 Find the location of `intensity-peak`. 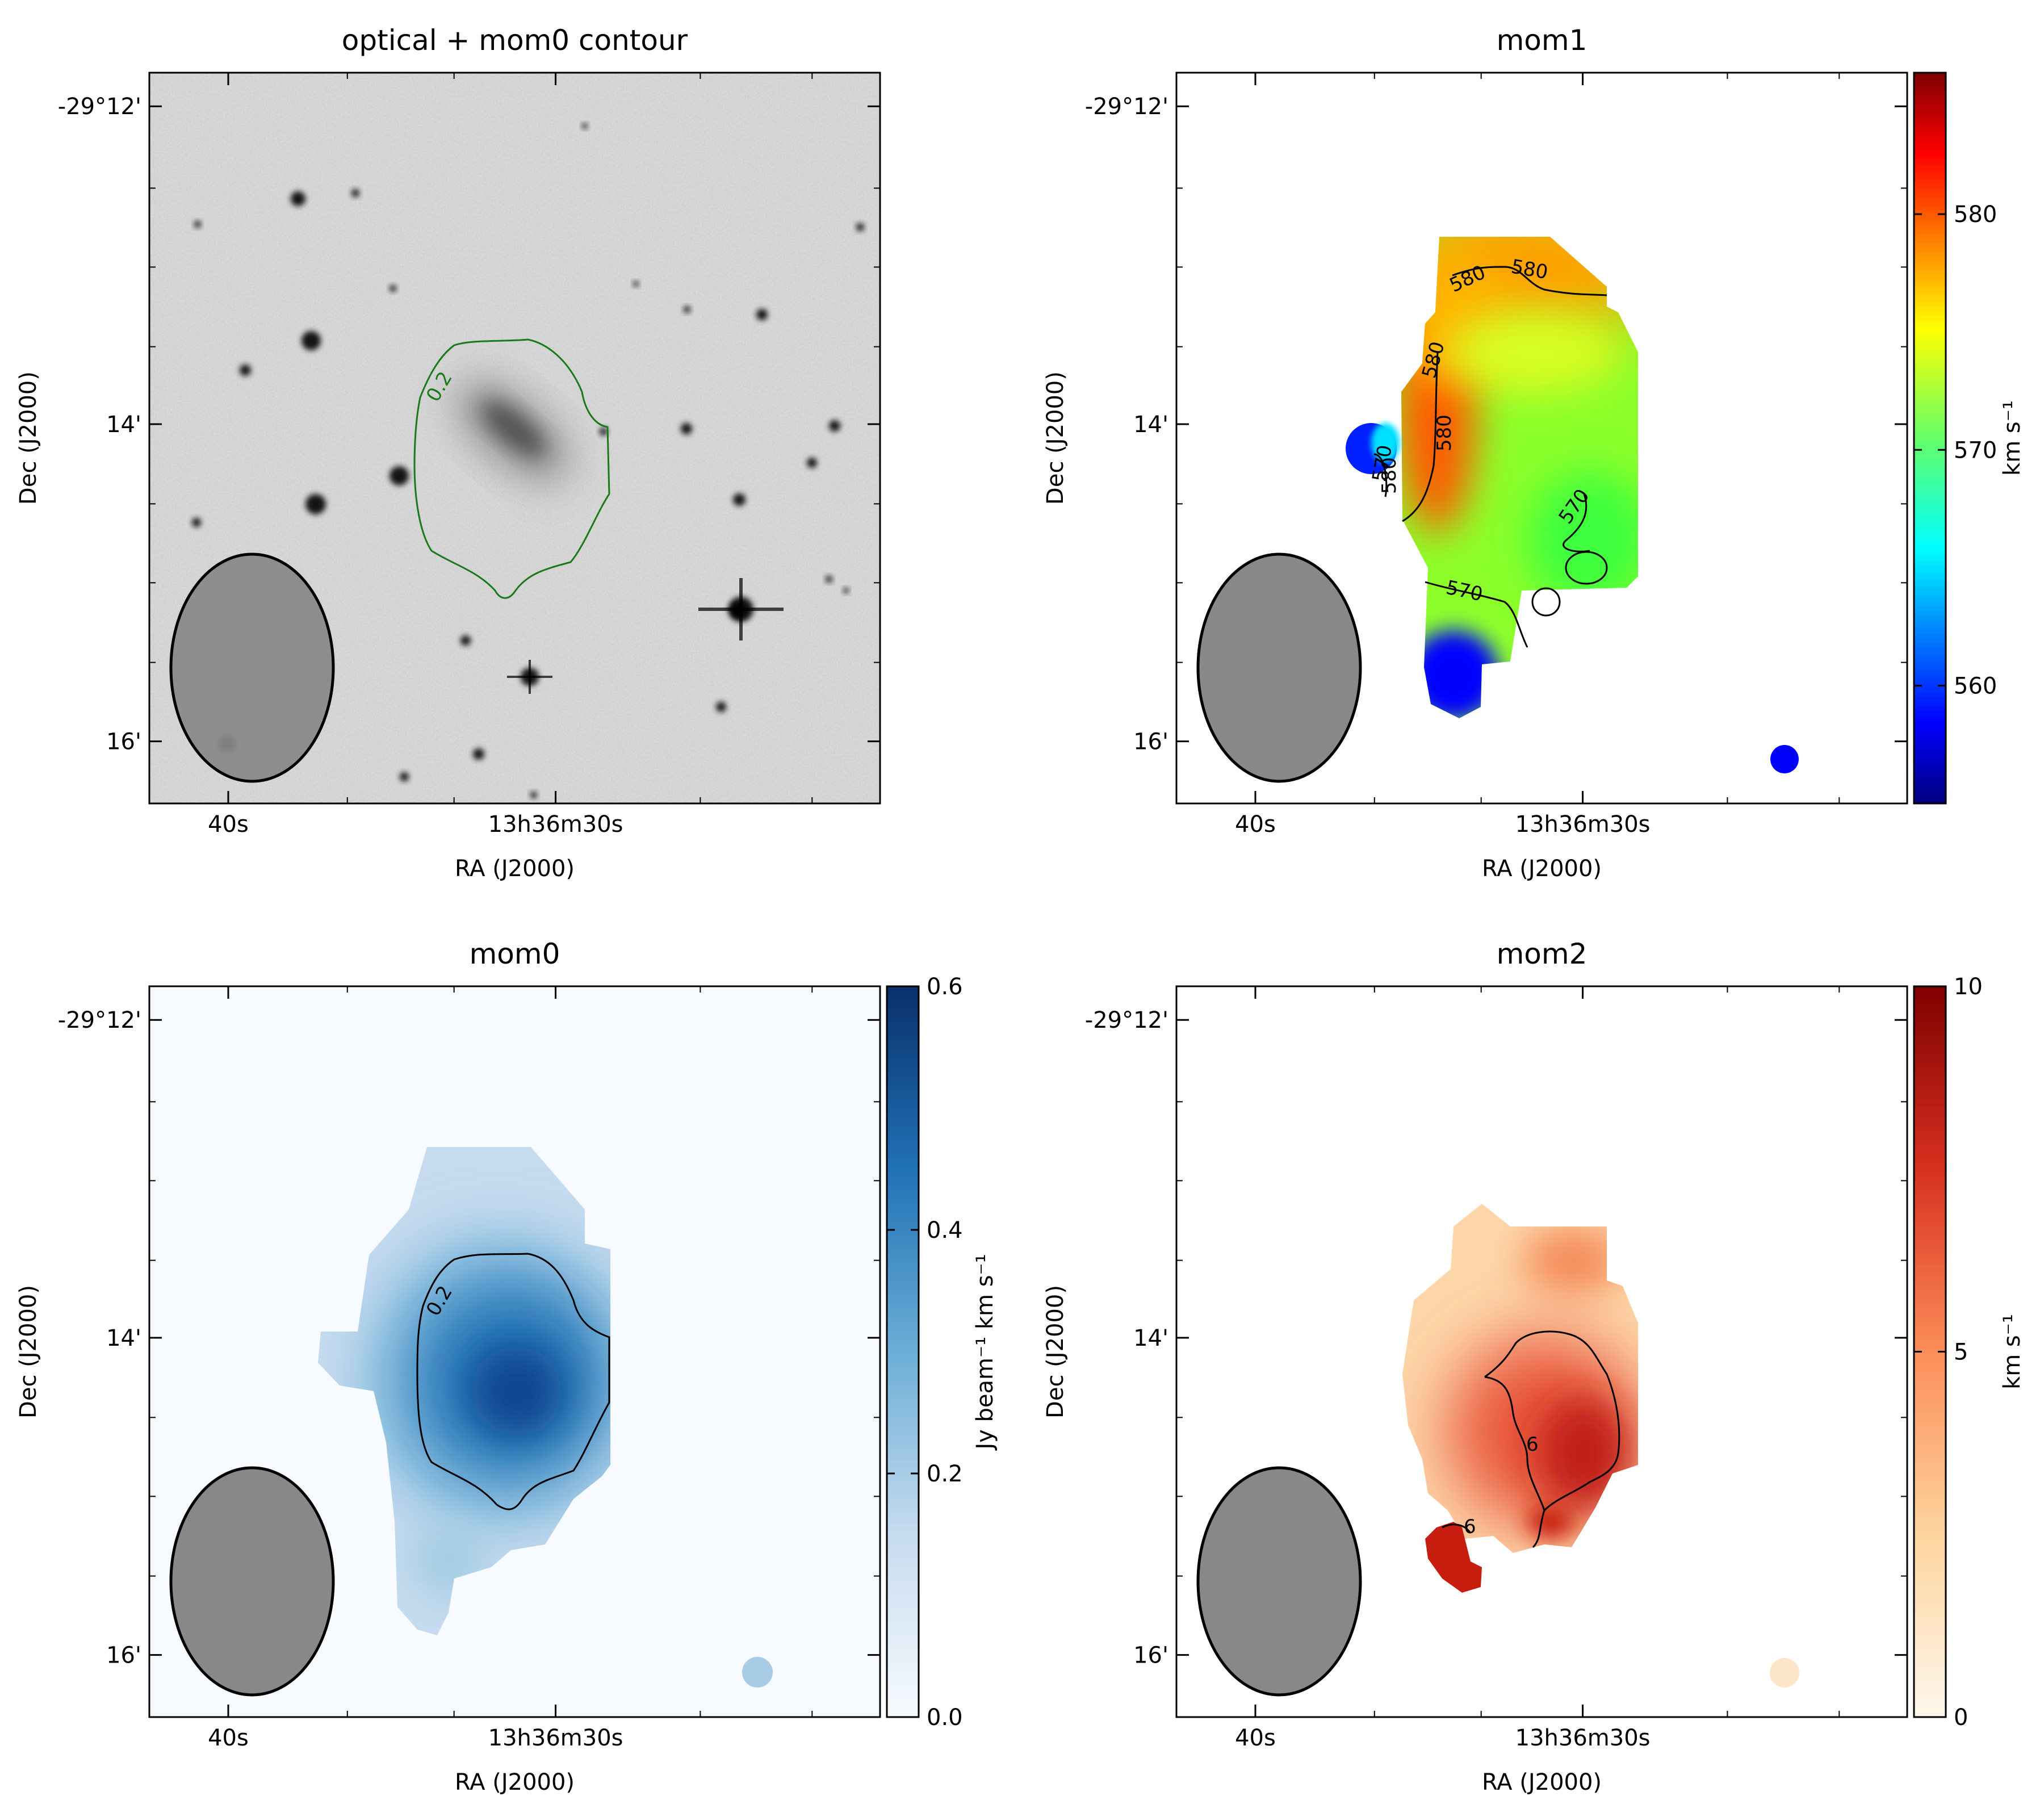

intensity-peak is located at coordinates (516, 1391).